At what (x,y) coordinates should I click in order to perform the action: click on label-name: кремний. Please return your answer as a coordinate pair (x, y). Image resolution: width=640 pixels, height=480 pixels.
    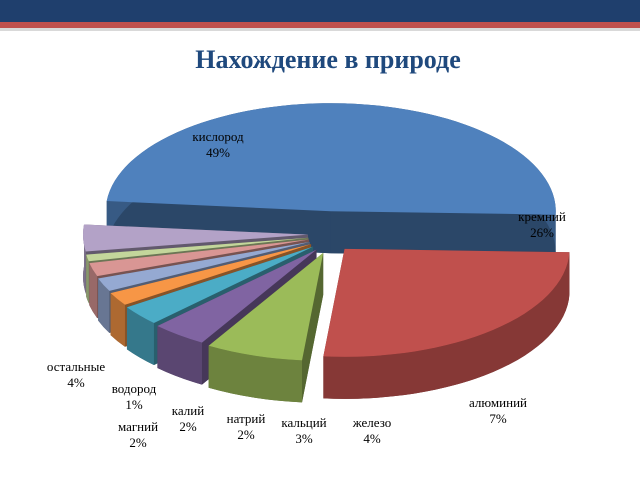
    Looking at the image, I should click on (542, 216).